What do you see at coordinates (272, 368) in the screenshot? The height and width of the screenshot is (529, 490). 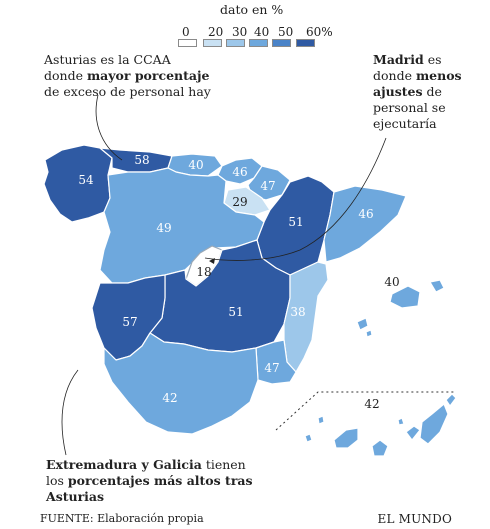 I see `region-value-murcia: 47` at bounding box center [272, 368].